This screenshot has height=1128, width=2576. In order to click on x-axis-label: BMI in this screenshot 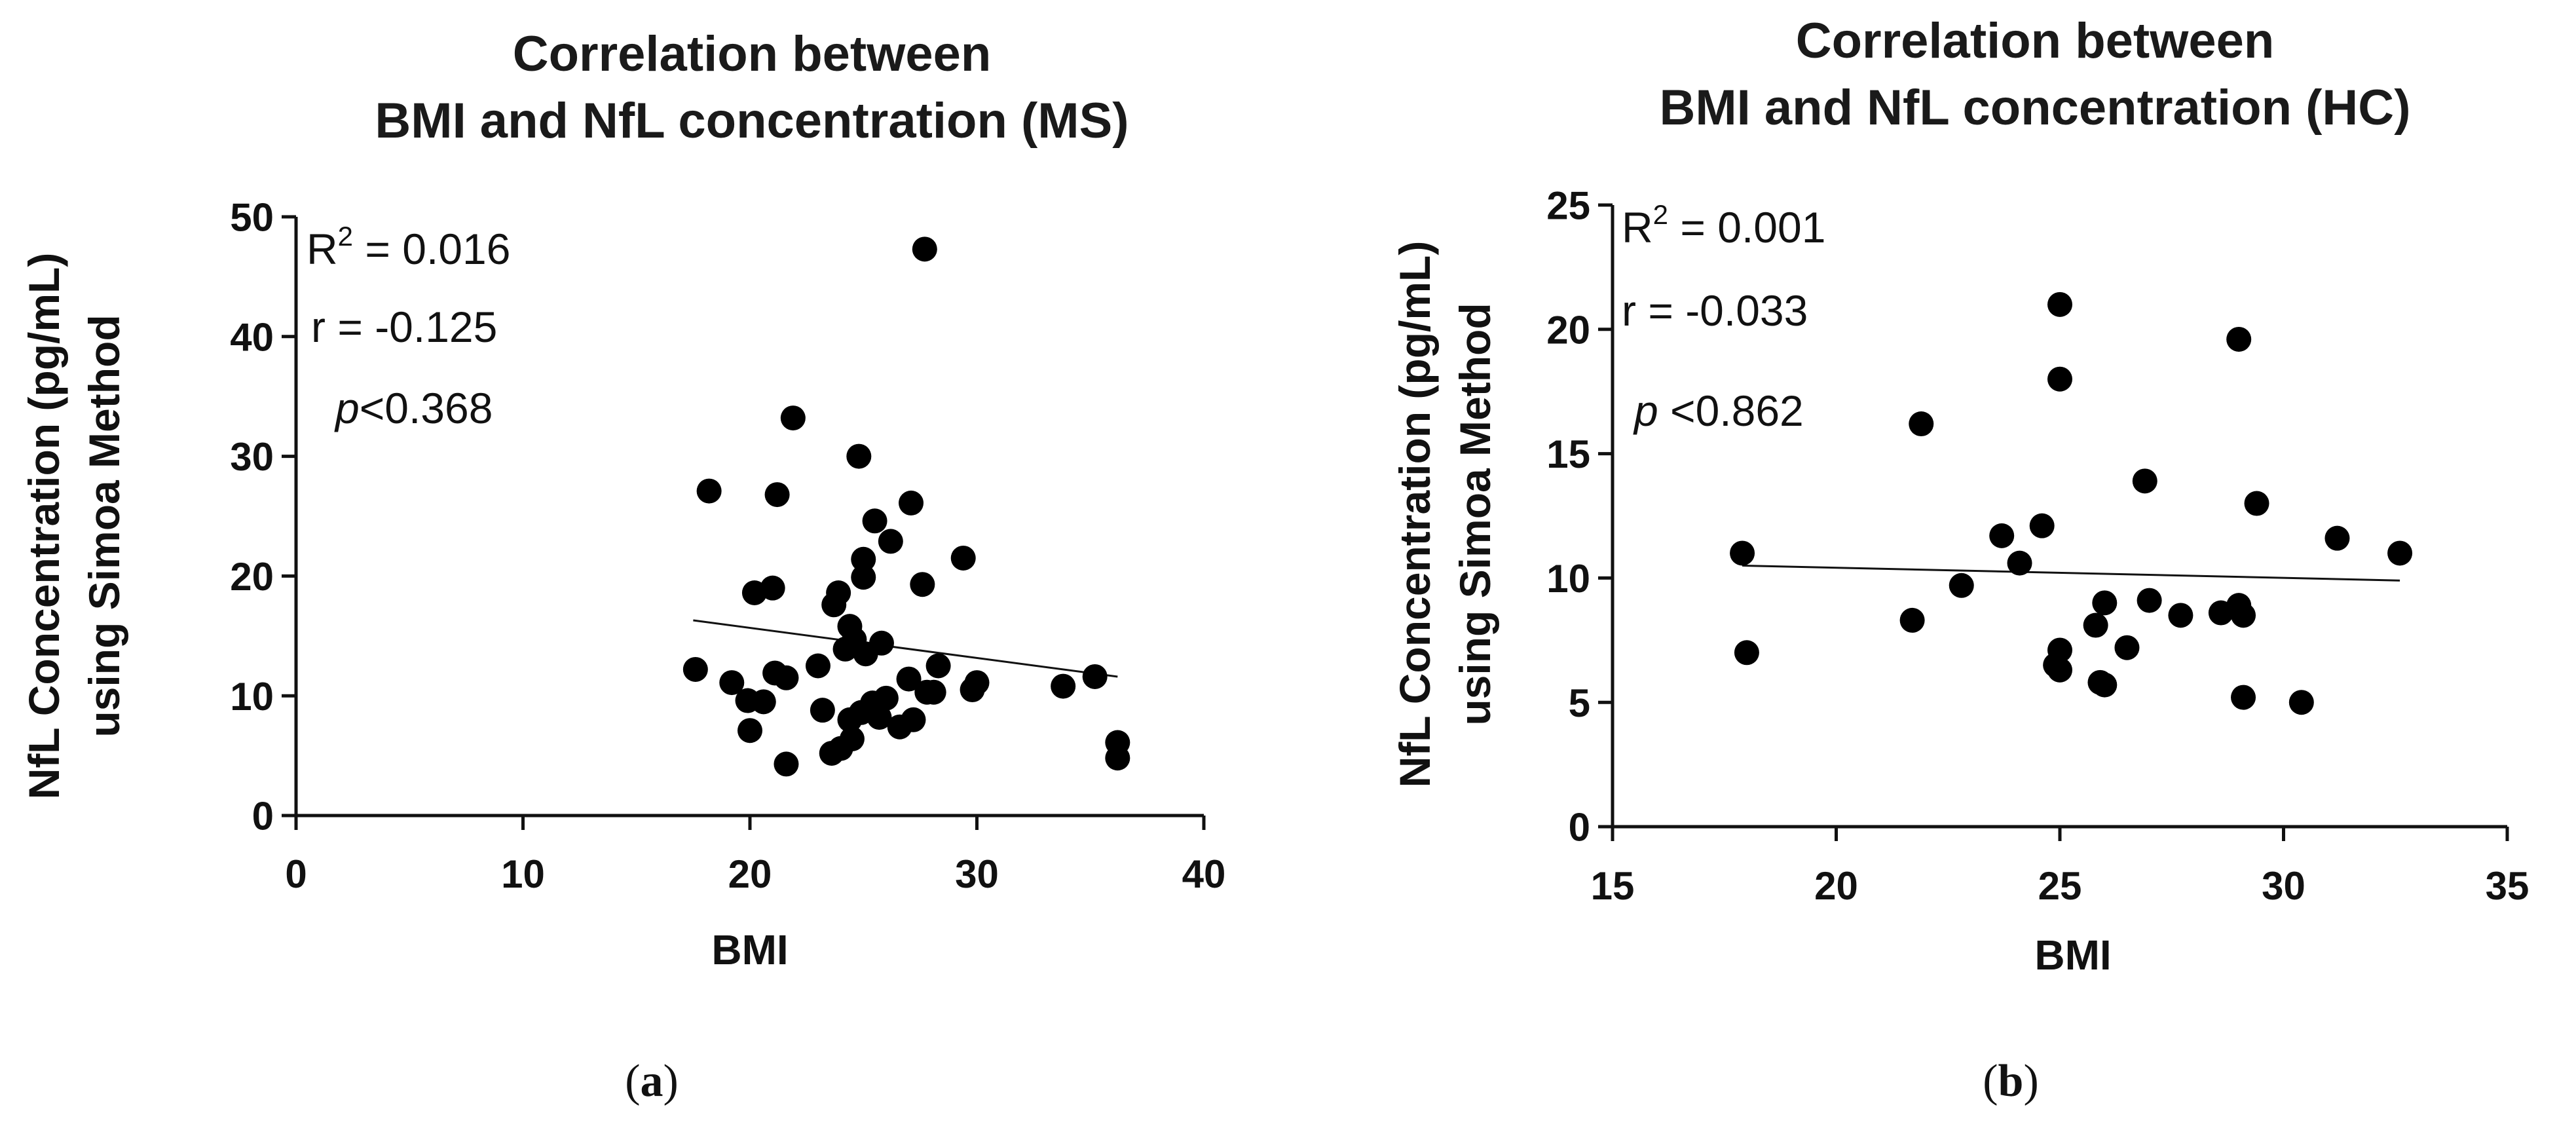, I will do `click(749, 949)`.